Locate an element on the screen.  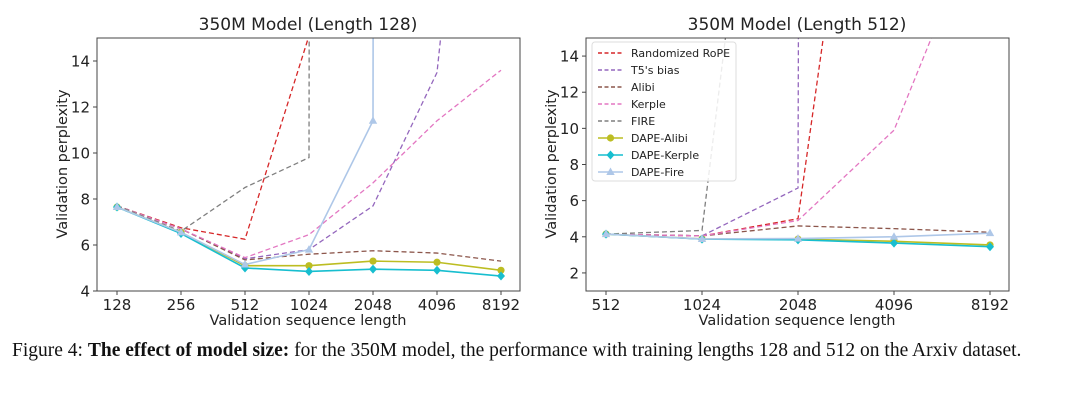
x-axis: 128 256 512 1024 2048 4096 8192 is located at coordinates (311, 302).